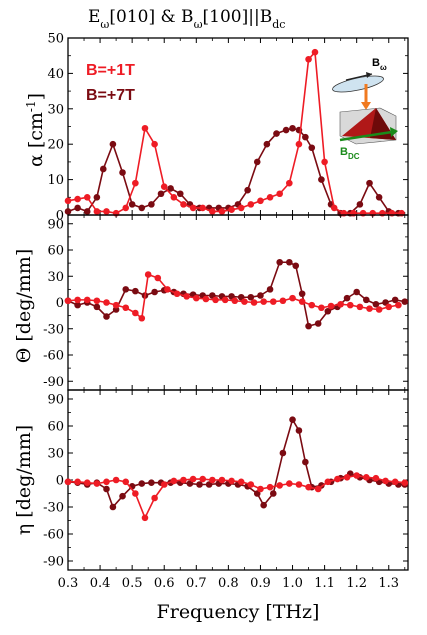 This screenshot has width=427, height=635. I want to click on xlabel: Frequency [THz], so click(238, 612).